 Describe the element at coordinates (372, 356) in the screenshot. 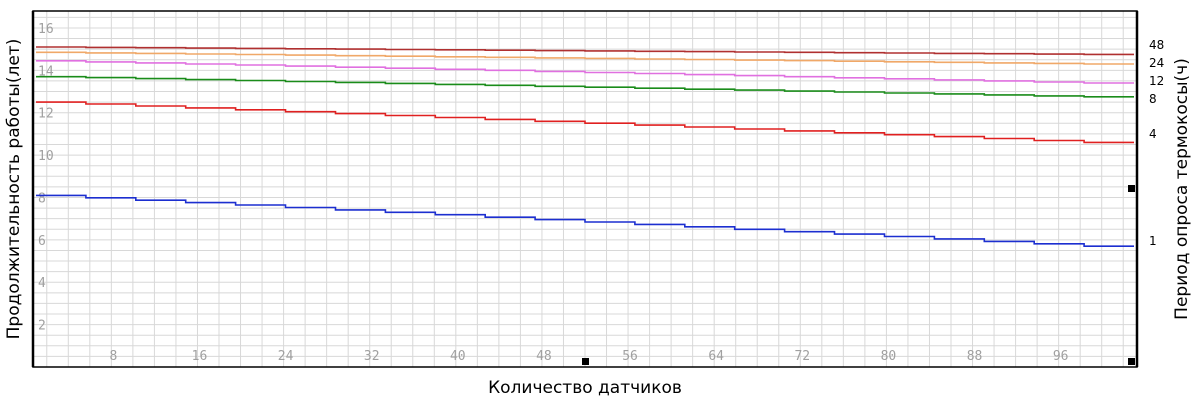

I see `x-tick-label: 32` at that location.